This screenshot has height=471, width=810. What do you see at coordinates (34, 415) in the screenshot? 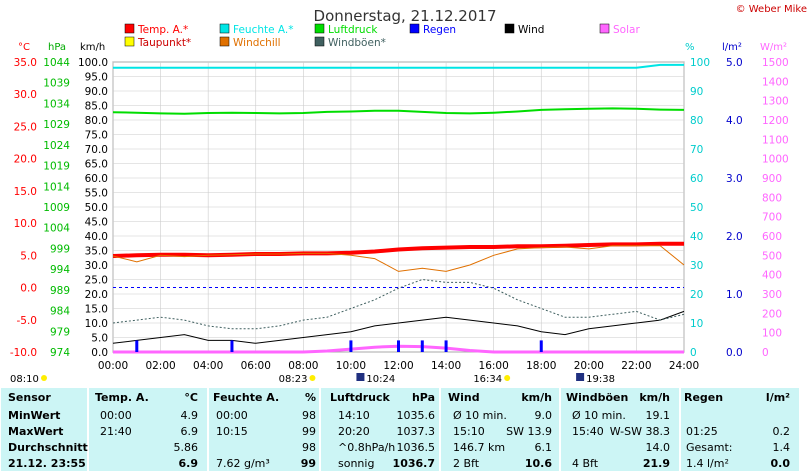
I see `table-row-label: MinWert` at bounding box center [34, 415].